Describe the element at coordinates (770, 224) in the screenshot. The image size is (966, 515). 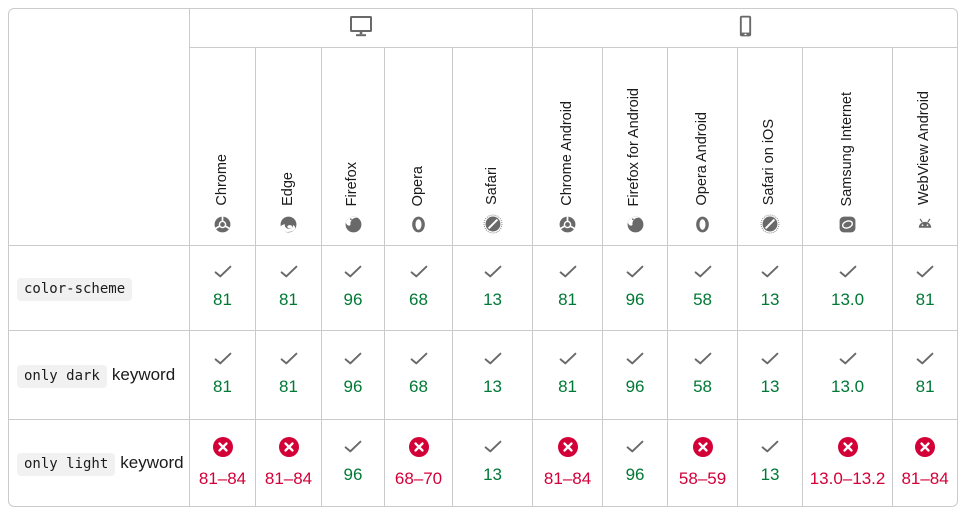
I see `safari-icon` at that location.